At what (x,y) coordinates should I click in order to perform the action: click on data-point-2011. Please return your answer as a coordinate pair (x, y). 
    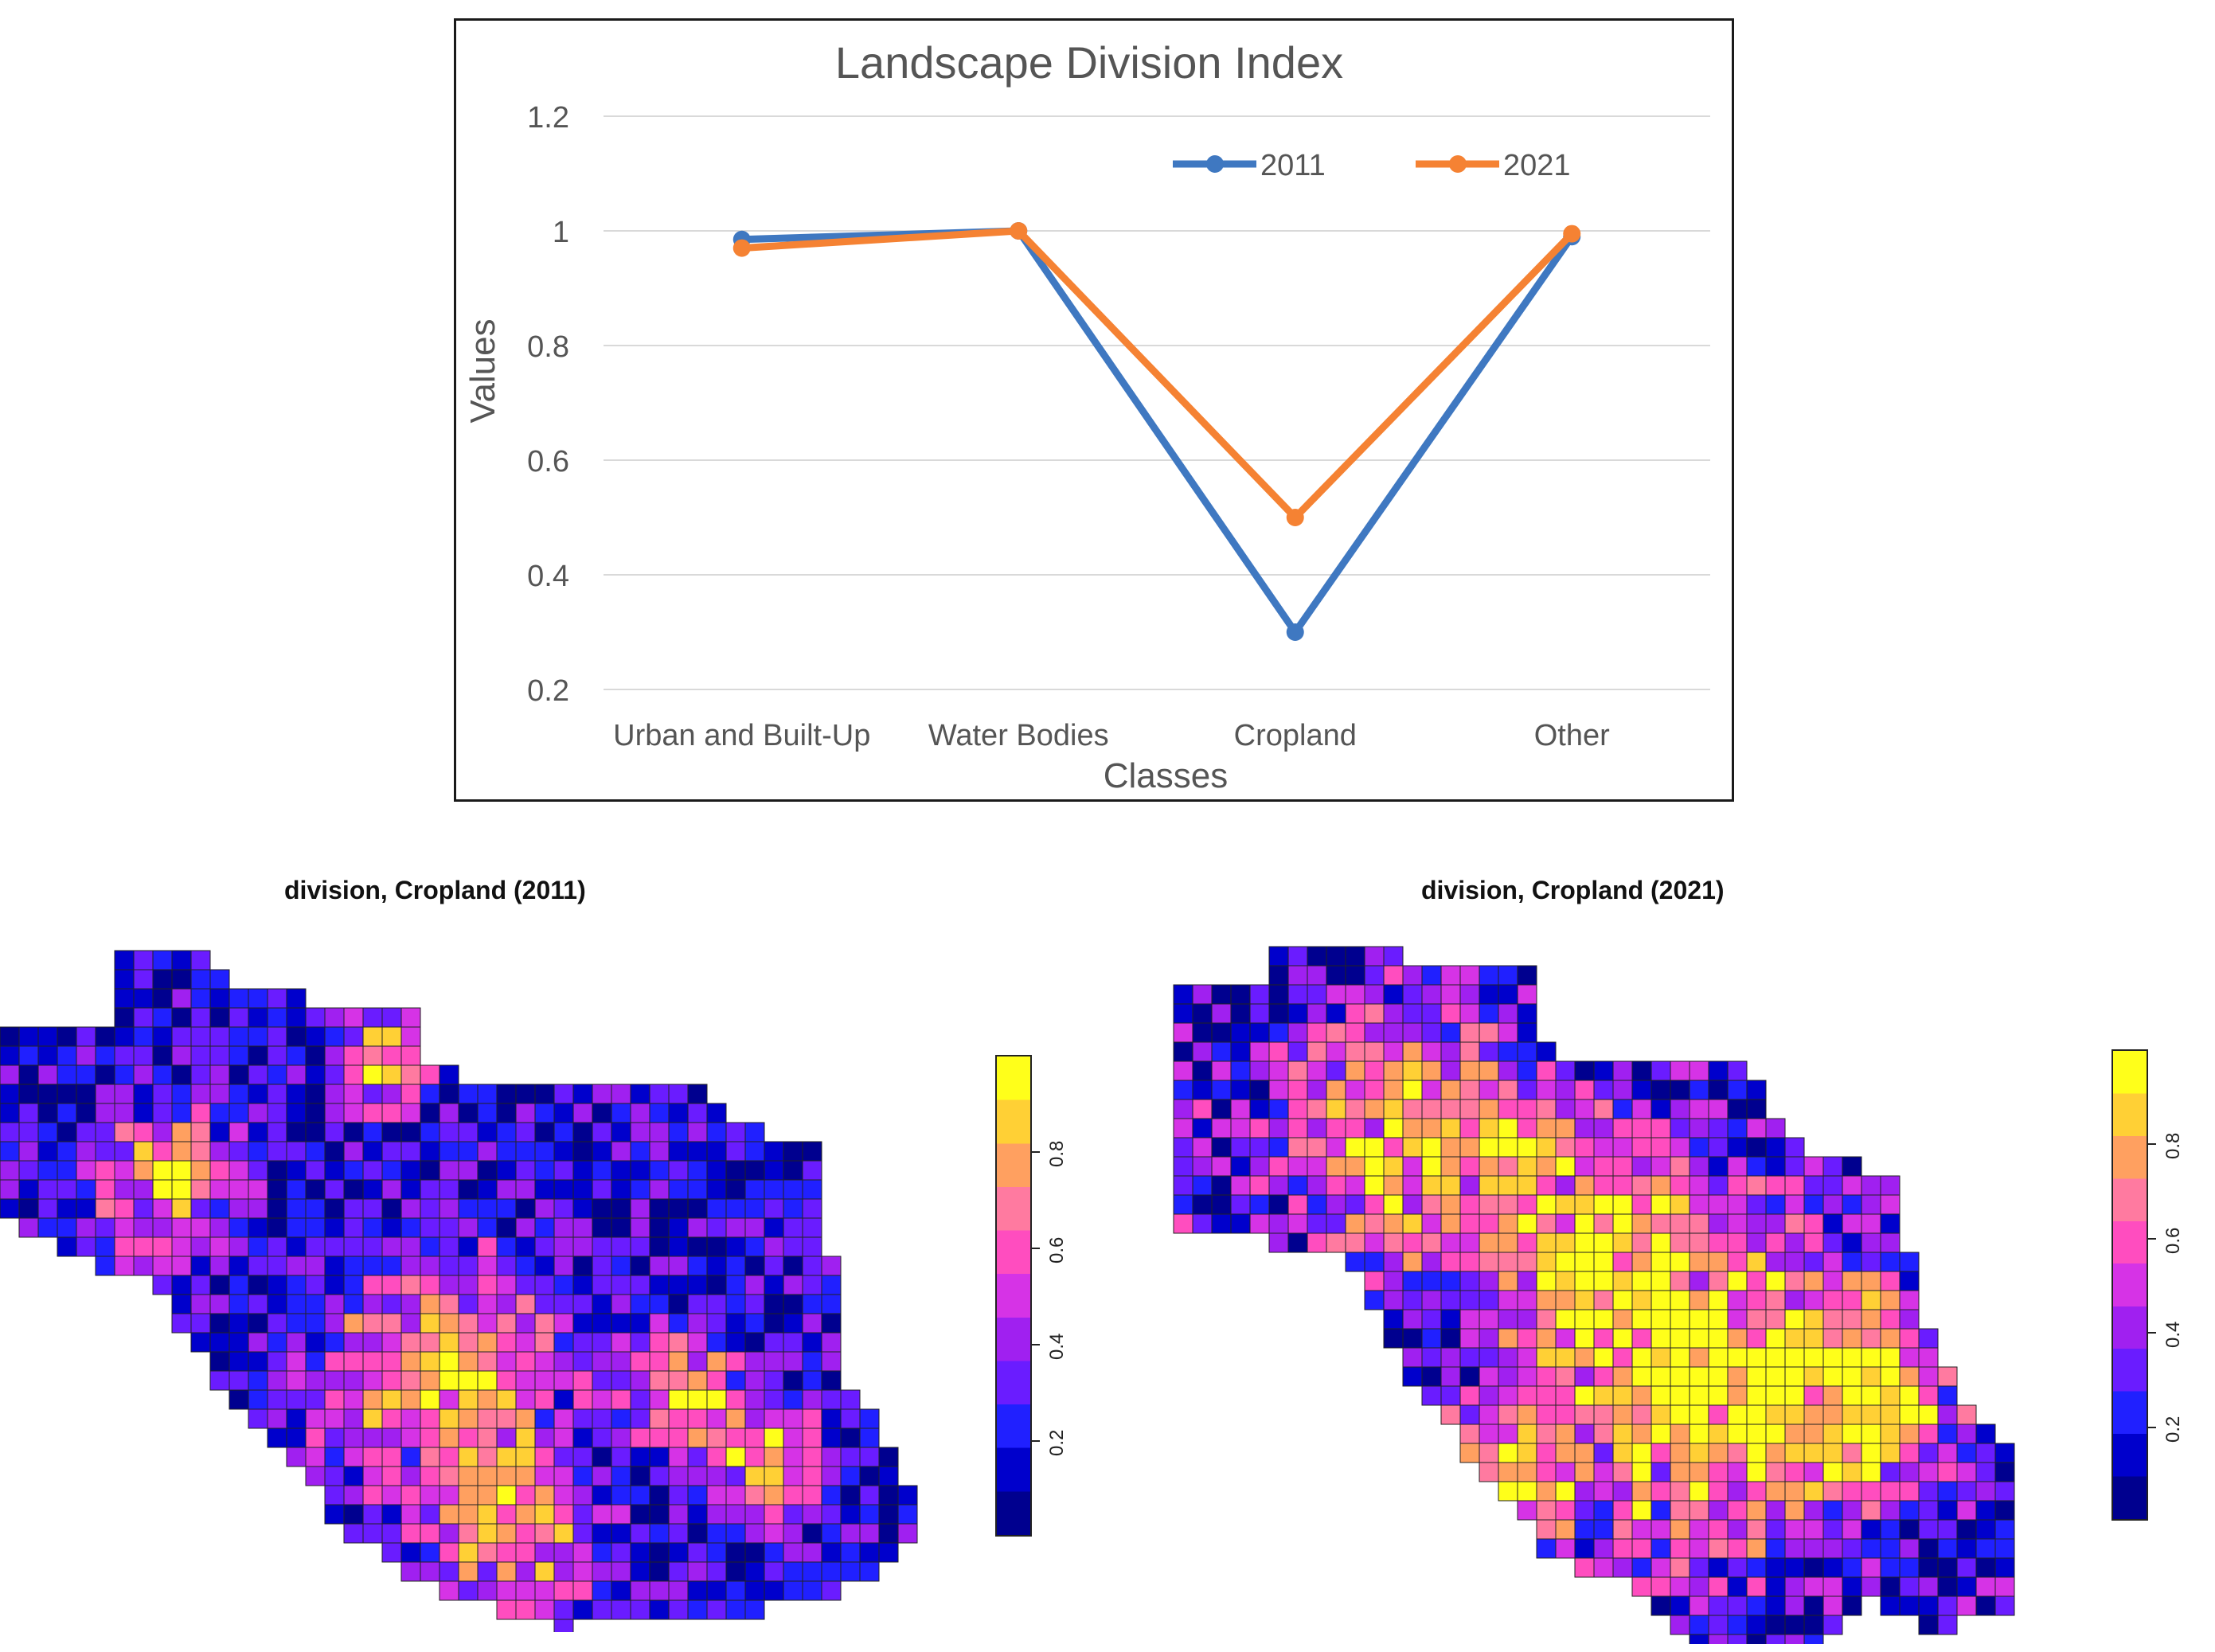
    Looking at the image, I should click on (1295, 632).